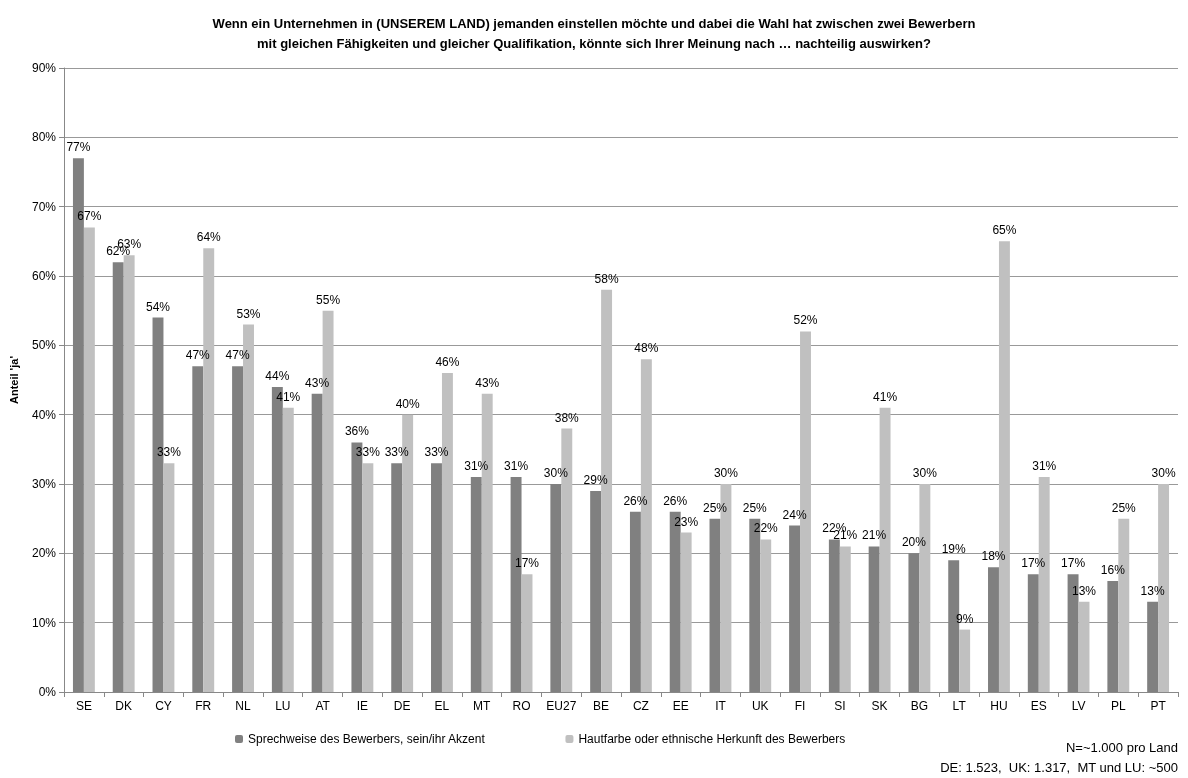 Image resolution: width=1188 pixels, height=778 pixels. I want to click on y-tick-label: 0%, so click(47, 692).